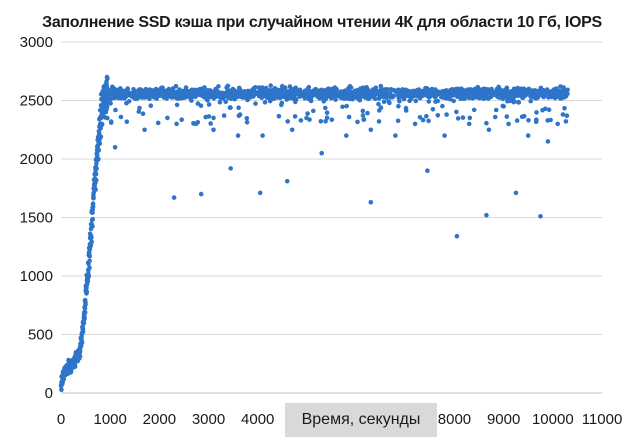  Describe the element at coordinates (361, 420) in the screenshot. I see `x-axis-label-background` at that location.